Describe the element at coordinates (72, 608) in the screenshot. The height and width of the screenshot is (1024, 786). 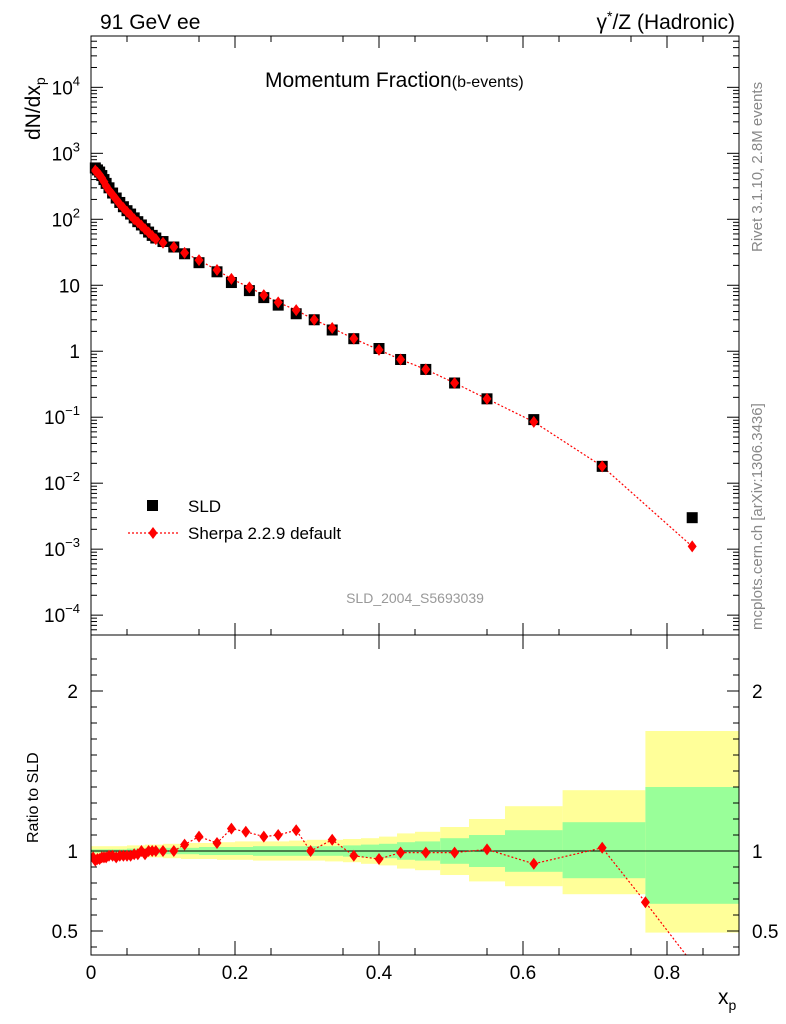
I see `y-tick-label-exp: −4` at that location.